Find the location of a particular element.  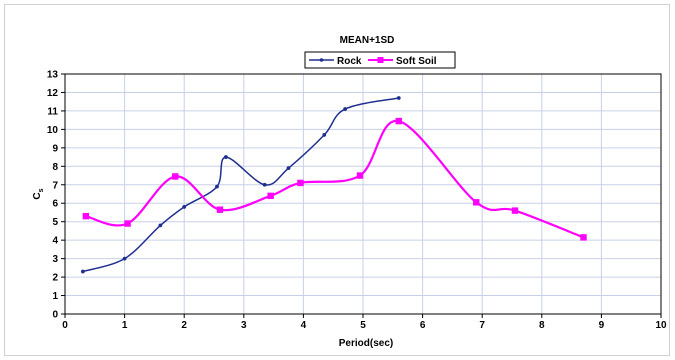

y-tick-label: 1 is located at coordinates (55, 296).